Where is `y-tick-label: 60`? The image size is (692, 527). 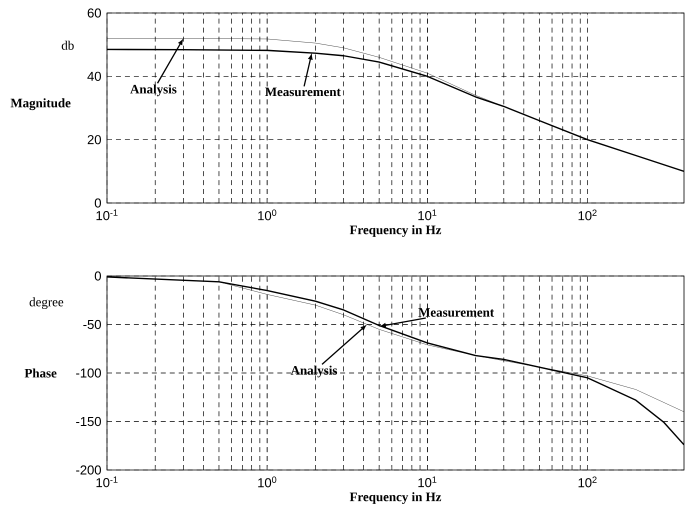 y-tick-label: 60 is located at coordinates (94, 13).